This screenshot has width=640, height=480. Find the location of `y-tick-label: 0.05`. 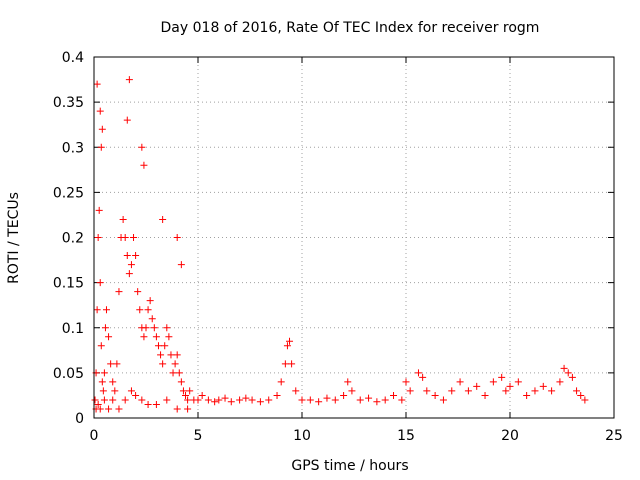

y-tick-label: 0.05 is located at coordinates (68, 374).